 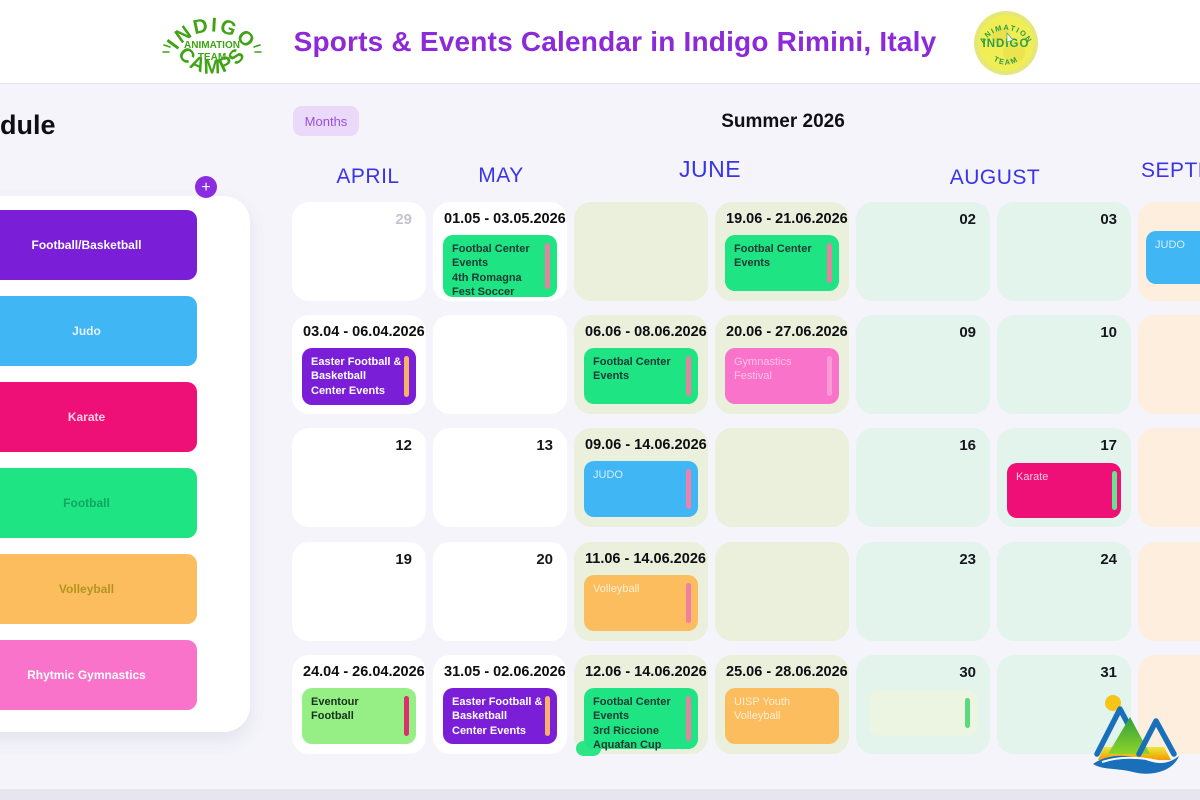 What do you see at coordinates (646, 672) in the screenshot?
I see `event-date-range: 12.06 - 14.06.2026` at bounding box center [646, 672].